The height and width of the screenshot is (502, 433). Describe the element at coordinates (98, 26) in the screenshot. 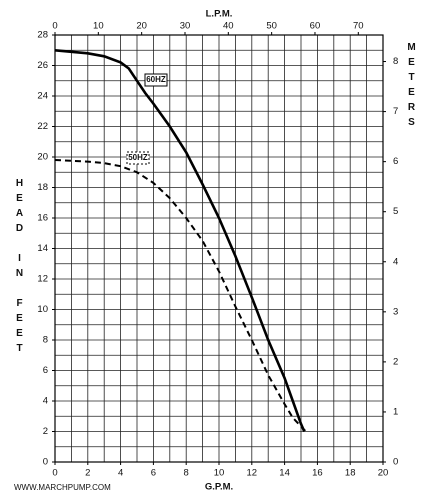

I see `x2-tick-label: 10` at that location.